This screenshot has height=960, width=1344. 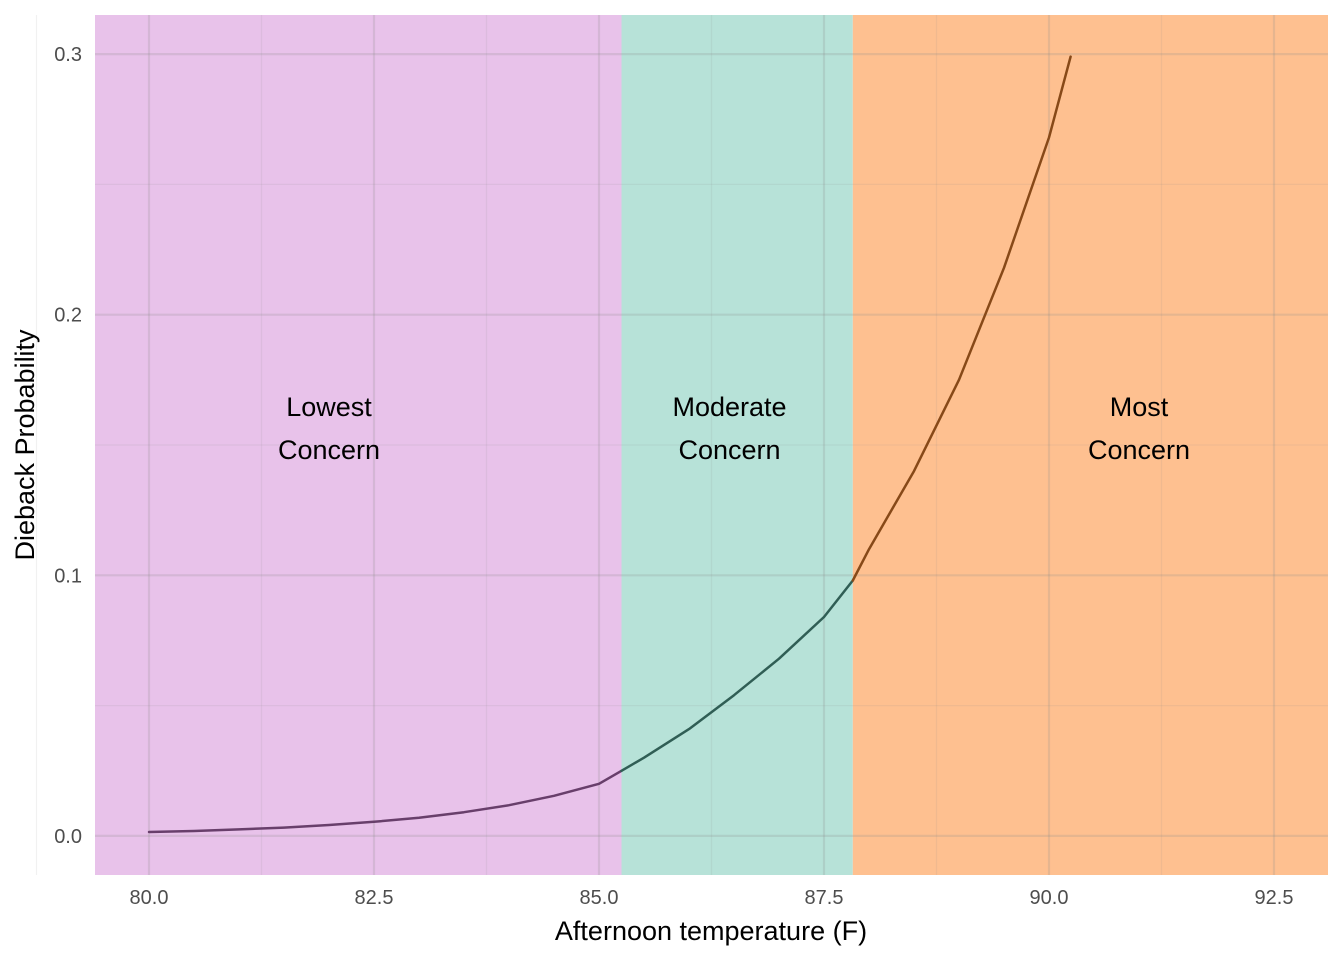 What do you see at coordinates (329, 407) in the screenshot?
I see `zone-label-line1: Lowest` at bounding box center [329, 407].